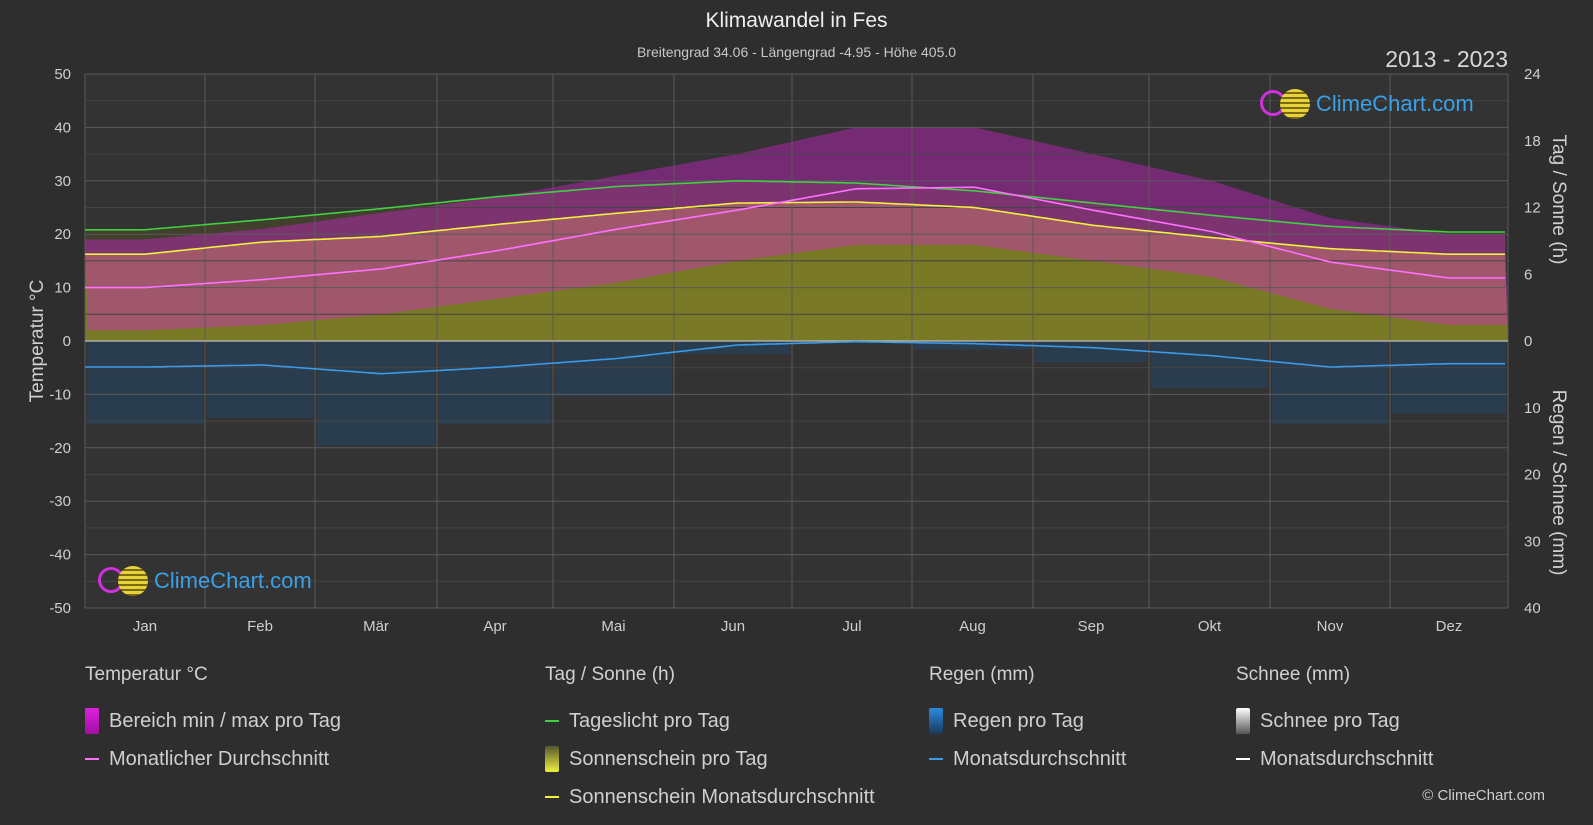  I want to click on left-tick-label: 40, so click(62, 127).